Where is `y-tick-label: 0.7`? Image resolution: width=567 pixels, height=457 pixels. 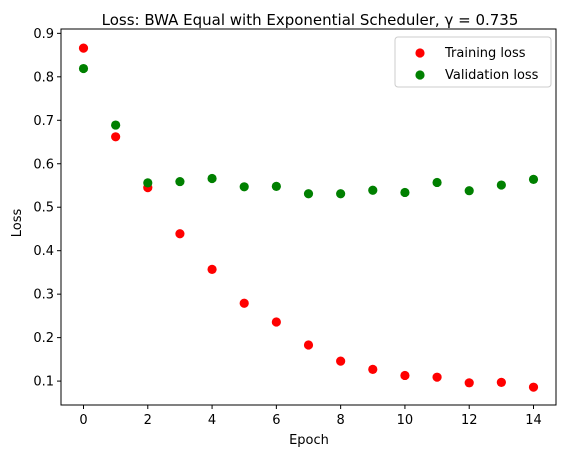
y-tick-label: 0.7 is located at coordinates (43, 121).